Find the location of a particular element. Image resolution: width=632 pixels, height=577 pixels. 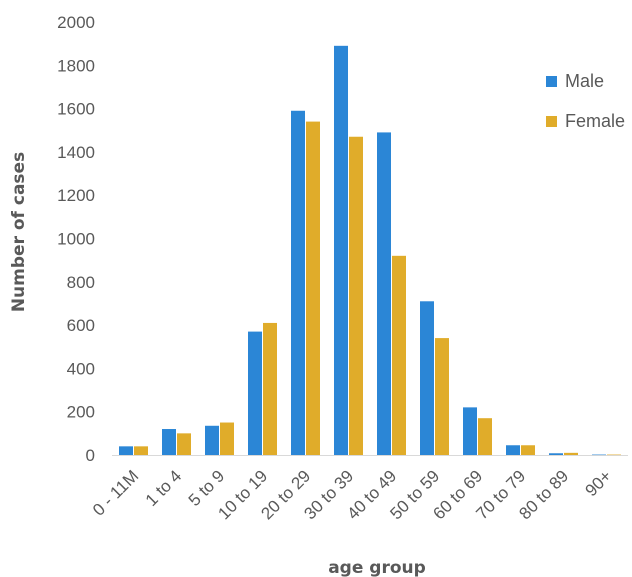

x-axis-title: age group is located at coordinates (377, 567).